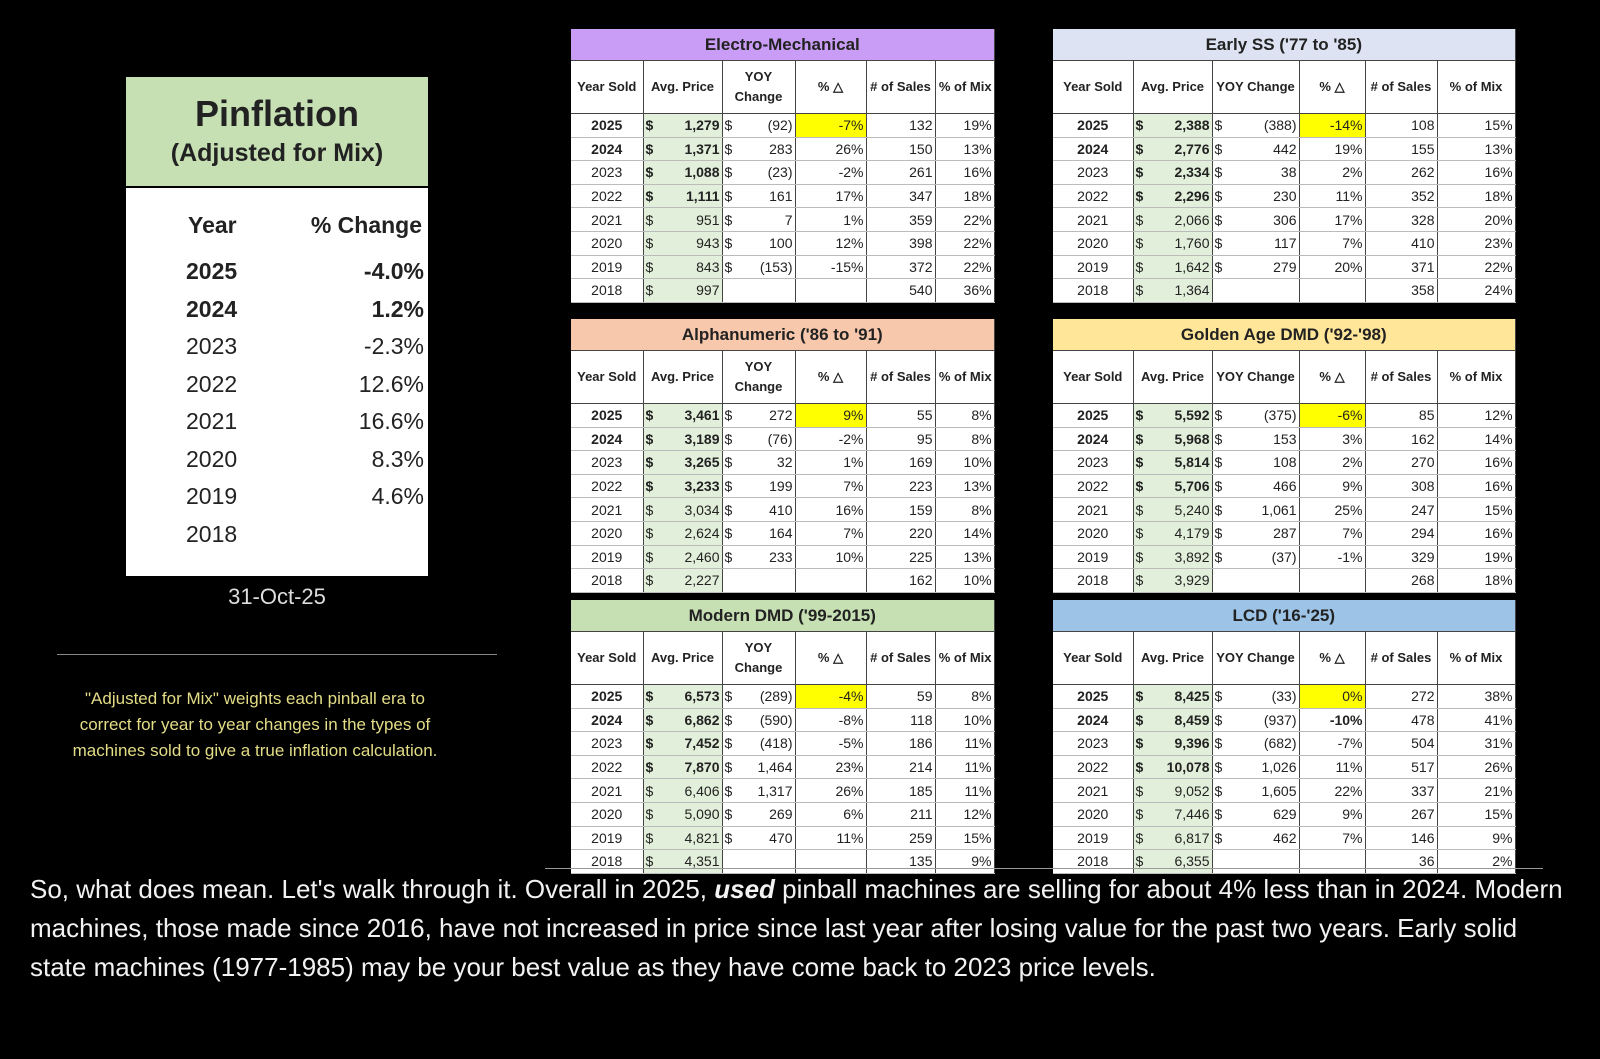  Describe the element at coordinates (397, 308) in the screenshot. I see `row-change: 1.2%` at that location.